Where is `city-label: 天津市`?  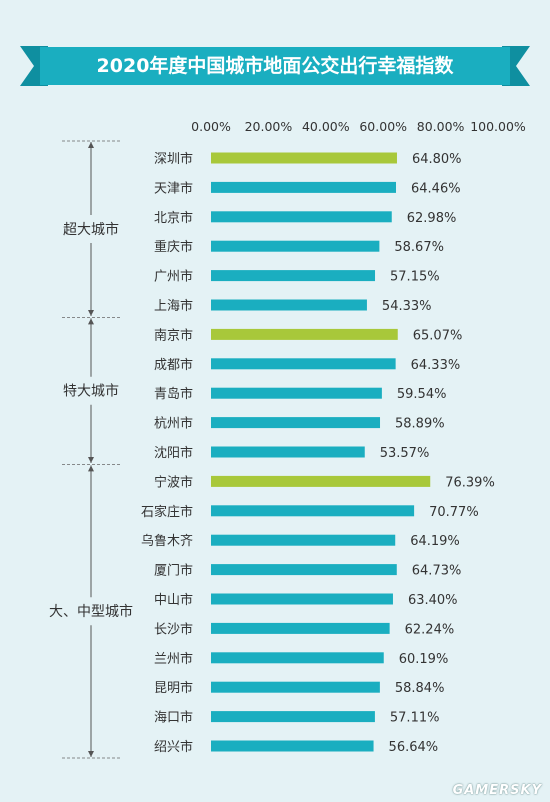 city-label: 天津市 is located at coordinates (173, 188).